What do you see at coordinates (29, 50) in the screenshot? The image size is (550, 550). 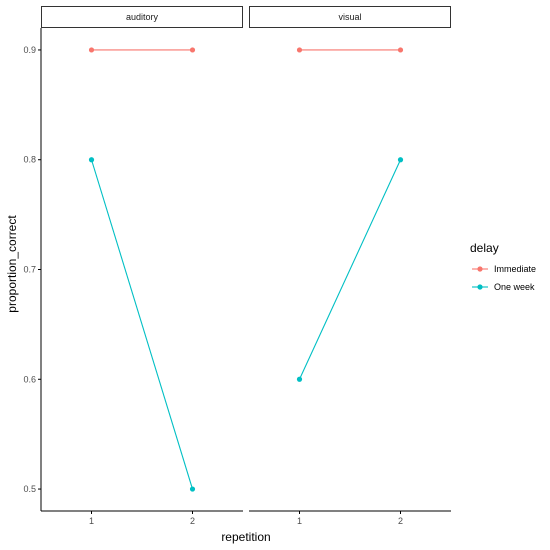 I see `y-tick-label: 0.9` at bounding box center [29, 50].